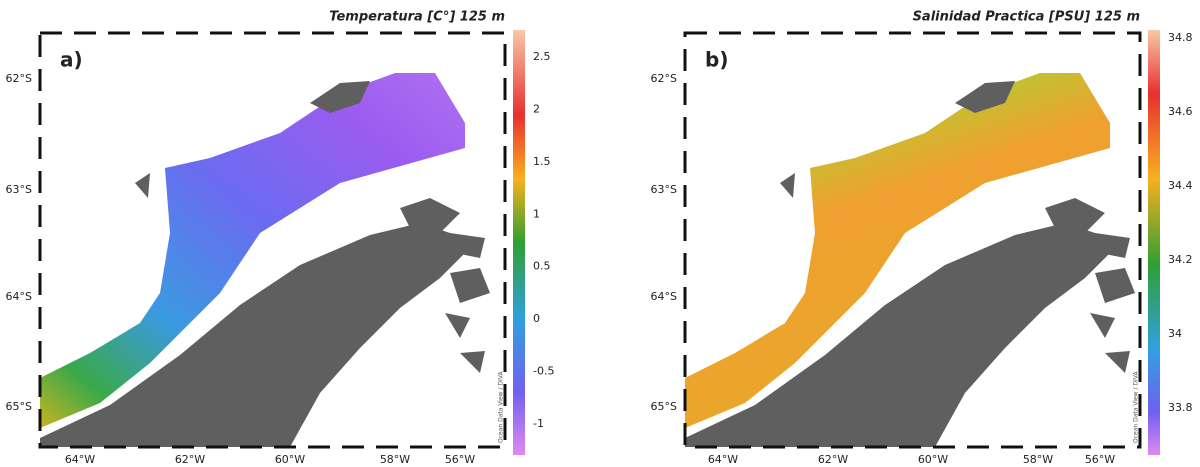 This screenshot has width=1200, height=467. What do you see at coordinates (71, 60) in the screenshot?
I see `panel-label: a)` at bounding box center [71, 60].